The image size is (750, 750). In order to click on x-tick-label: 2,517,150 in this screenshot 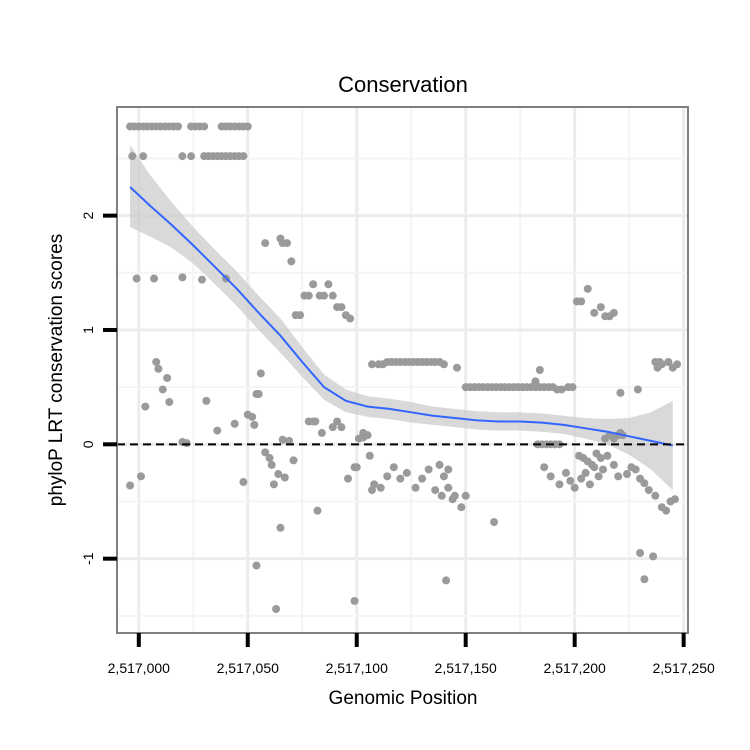, I will do `click(466, 668)`.